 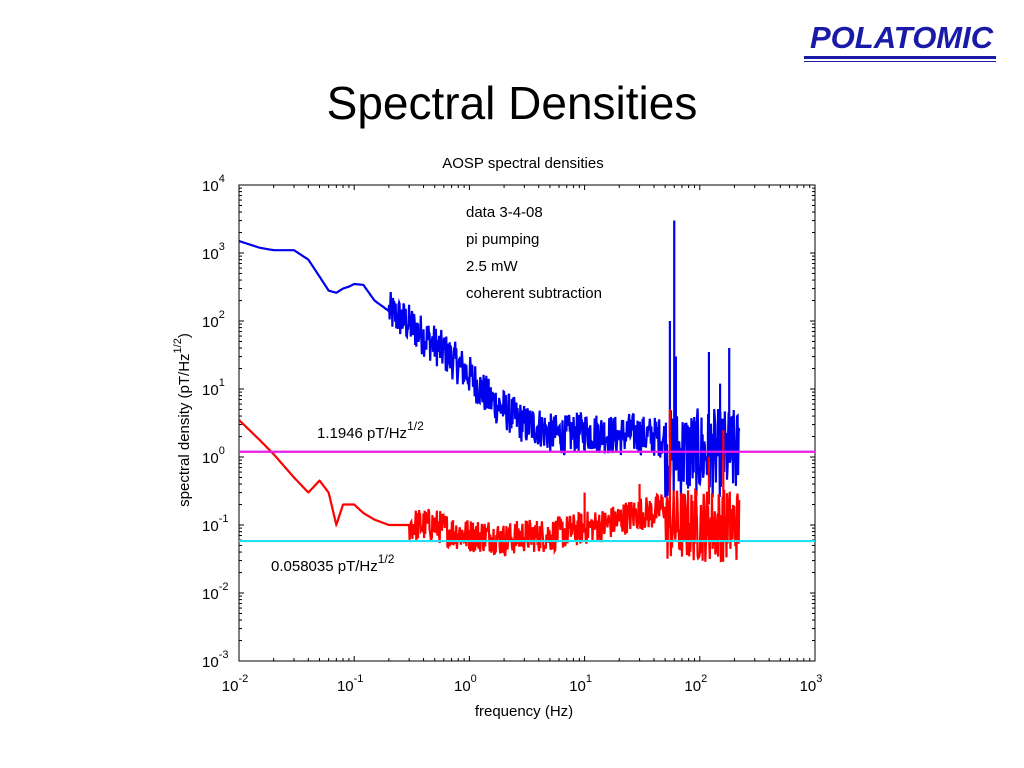 I want to click on slide-title: Spectral Densities, so click(x=512, y=103).